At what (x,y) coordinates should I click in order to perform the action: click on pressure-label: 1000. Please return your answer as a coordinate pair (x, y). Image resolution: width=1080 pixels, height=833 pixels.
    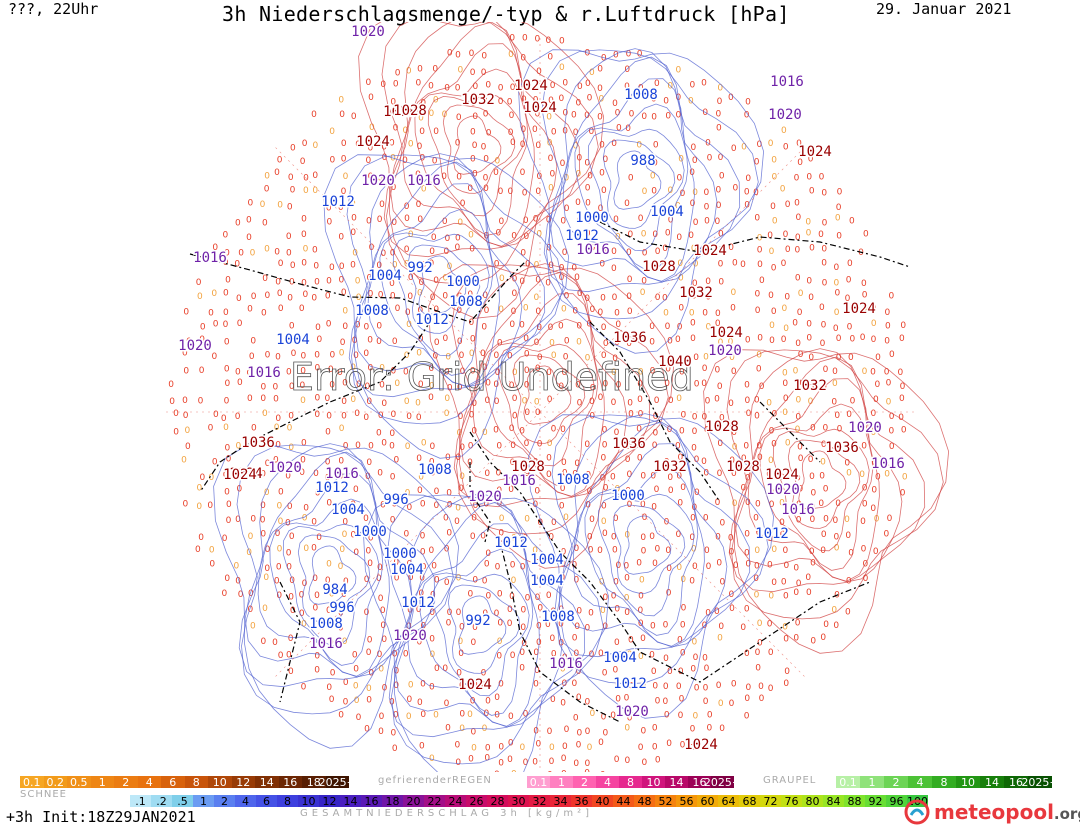
    Looking at the image, I should click on (628, 496).